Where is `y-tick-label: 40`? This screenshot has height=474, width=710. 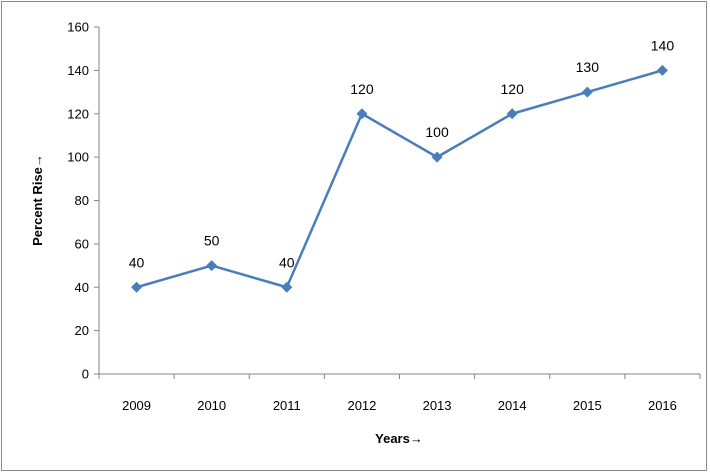 y-tick-label: 40 is located at coordinates (82, 287).